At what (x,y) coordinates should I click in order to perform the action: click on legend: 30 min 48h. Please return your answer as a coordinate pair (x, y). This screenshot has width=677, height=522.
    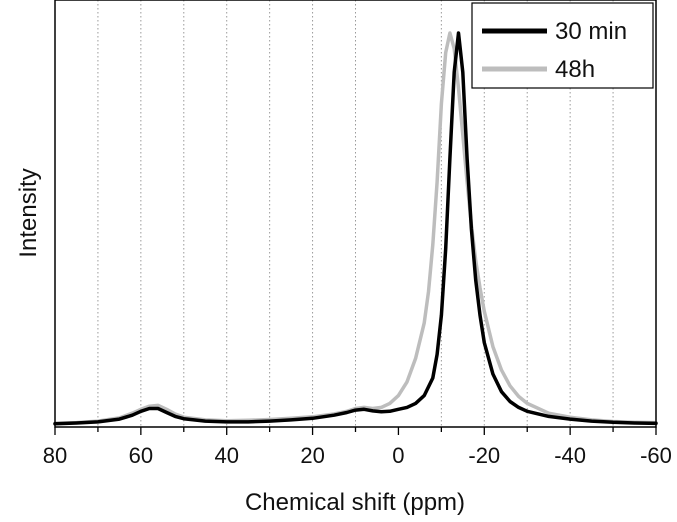
    Looking at the image, I should click on (562, 45).